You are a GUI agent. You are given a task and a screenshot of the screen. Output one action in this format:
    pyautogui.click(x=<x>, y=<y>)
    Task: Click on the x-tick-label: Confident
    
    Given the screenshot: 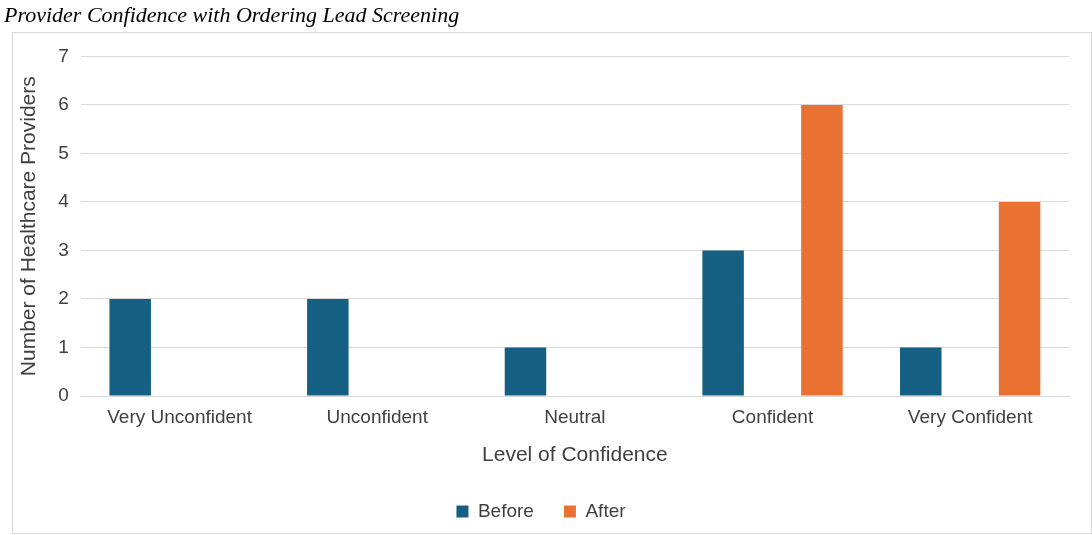 What is the action you would take?
    pyautogui.click(x=772, y=416)
    